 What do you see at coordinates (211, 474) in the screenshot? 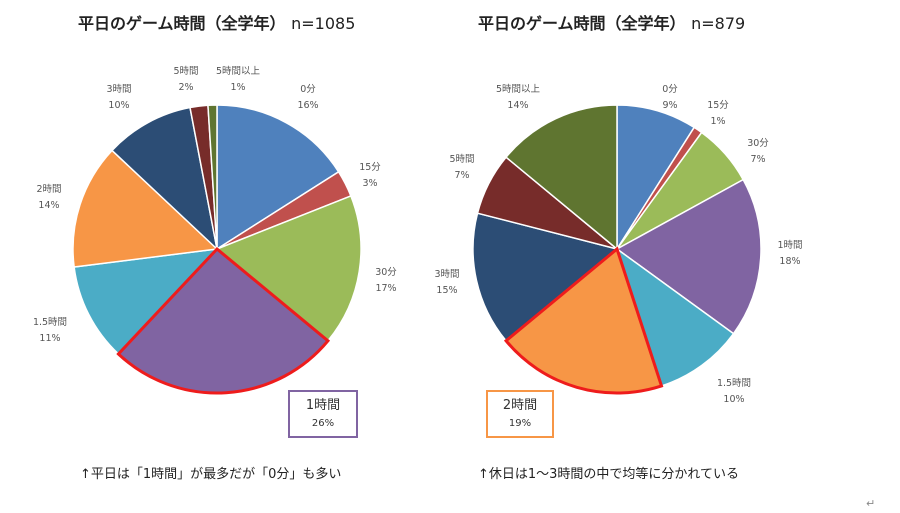
I see `chart1-caption: ↑平日は「1時間」が最多だが「0分」も多い` at bounding box center [211, 474].